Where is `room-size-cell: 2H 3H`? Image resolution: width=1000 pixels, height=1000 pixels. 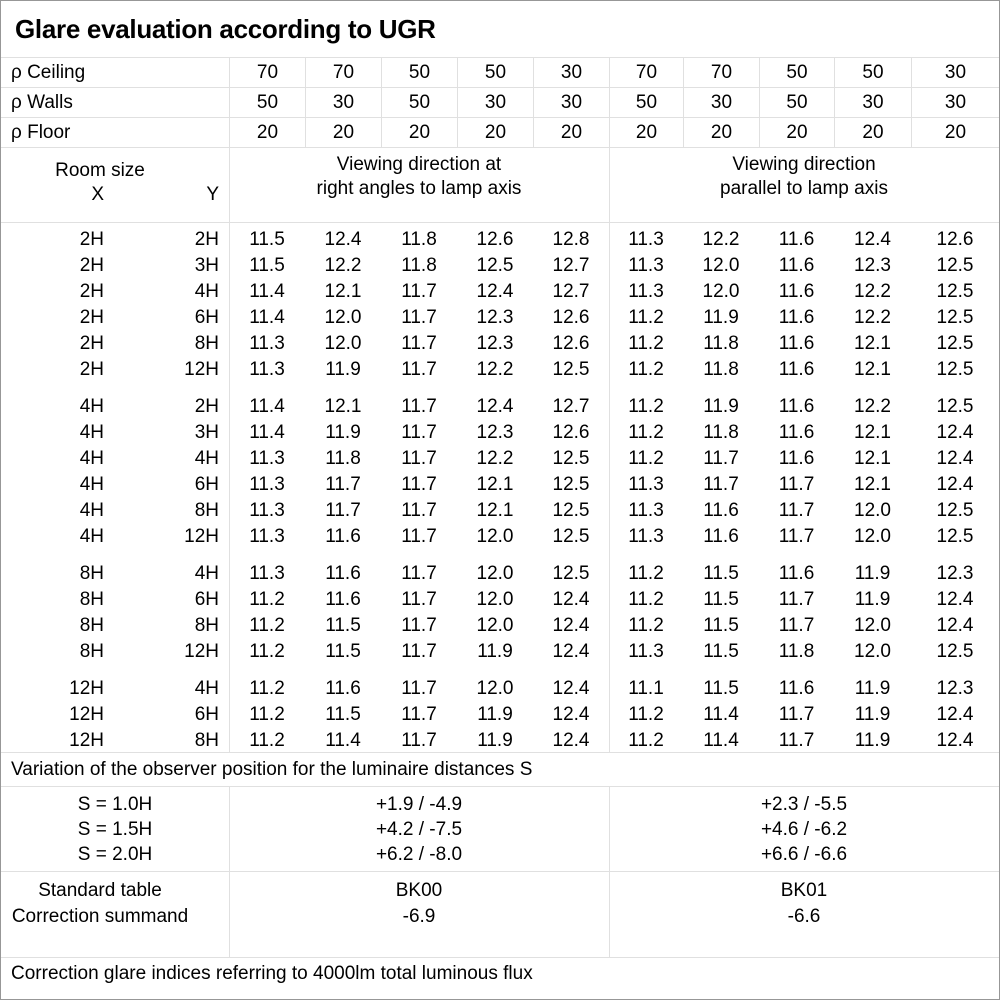 room-size-cell: 2H 3H is located at coordinates (115, 266).